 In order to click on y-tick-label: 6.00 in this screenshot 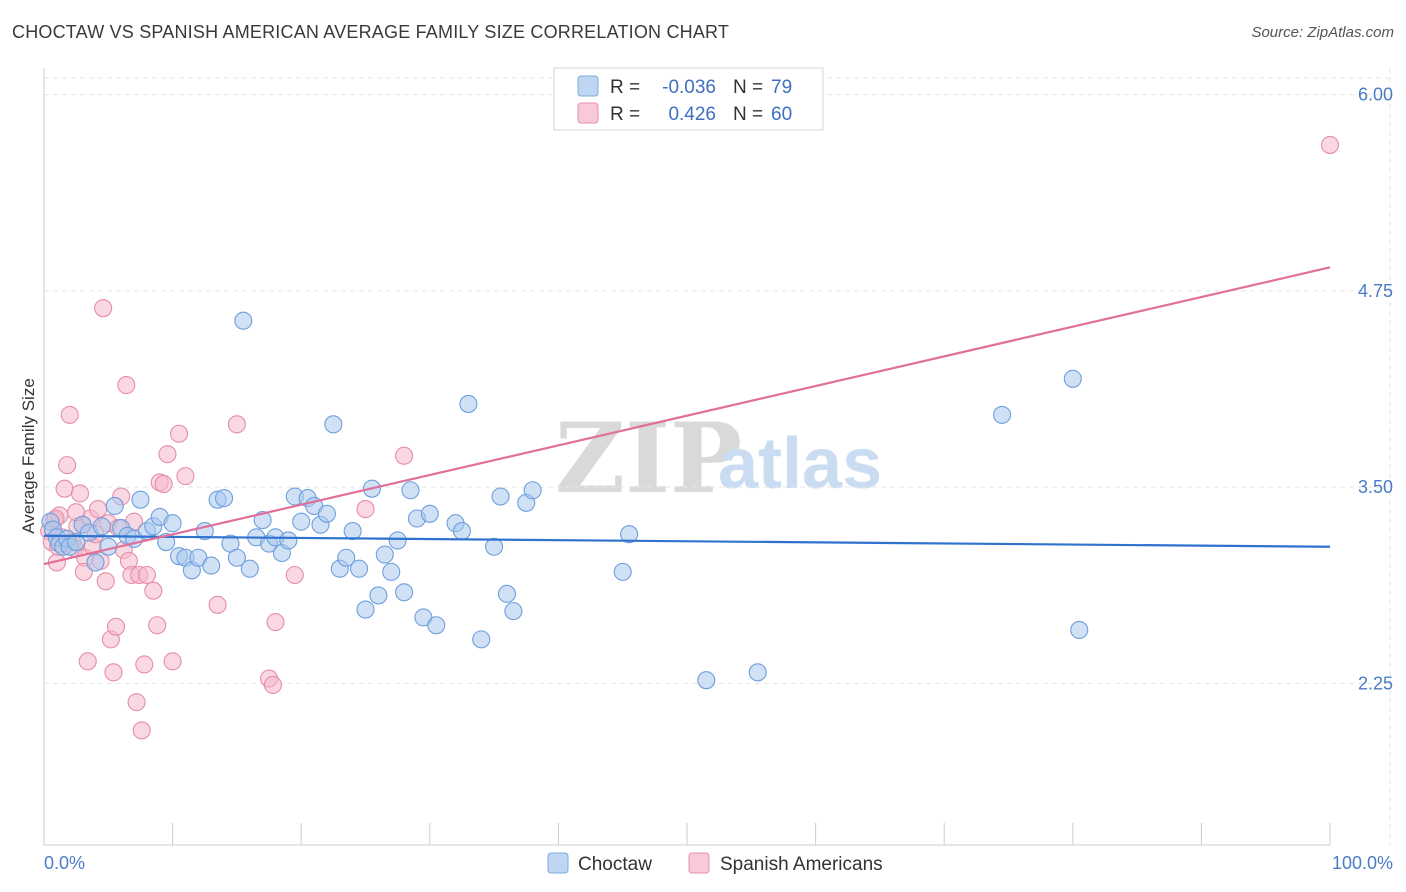, I will do `click(1375, 95)`.